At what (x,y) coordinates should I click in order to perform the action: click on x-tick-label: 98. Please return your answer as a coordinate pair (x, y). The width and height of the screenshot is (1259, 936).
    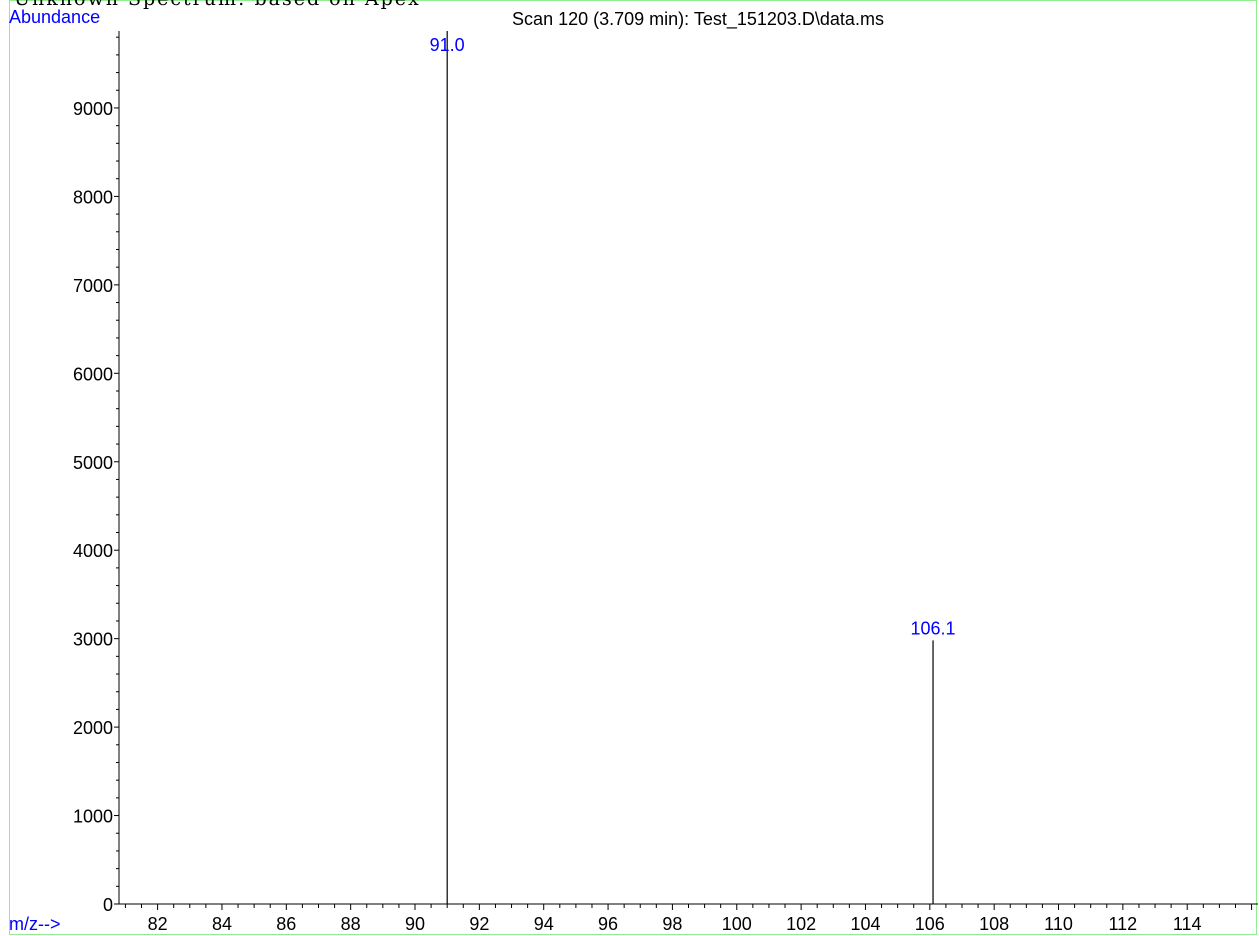
    Looking at the image, I should click on (672, 924).